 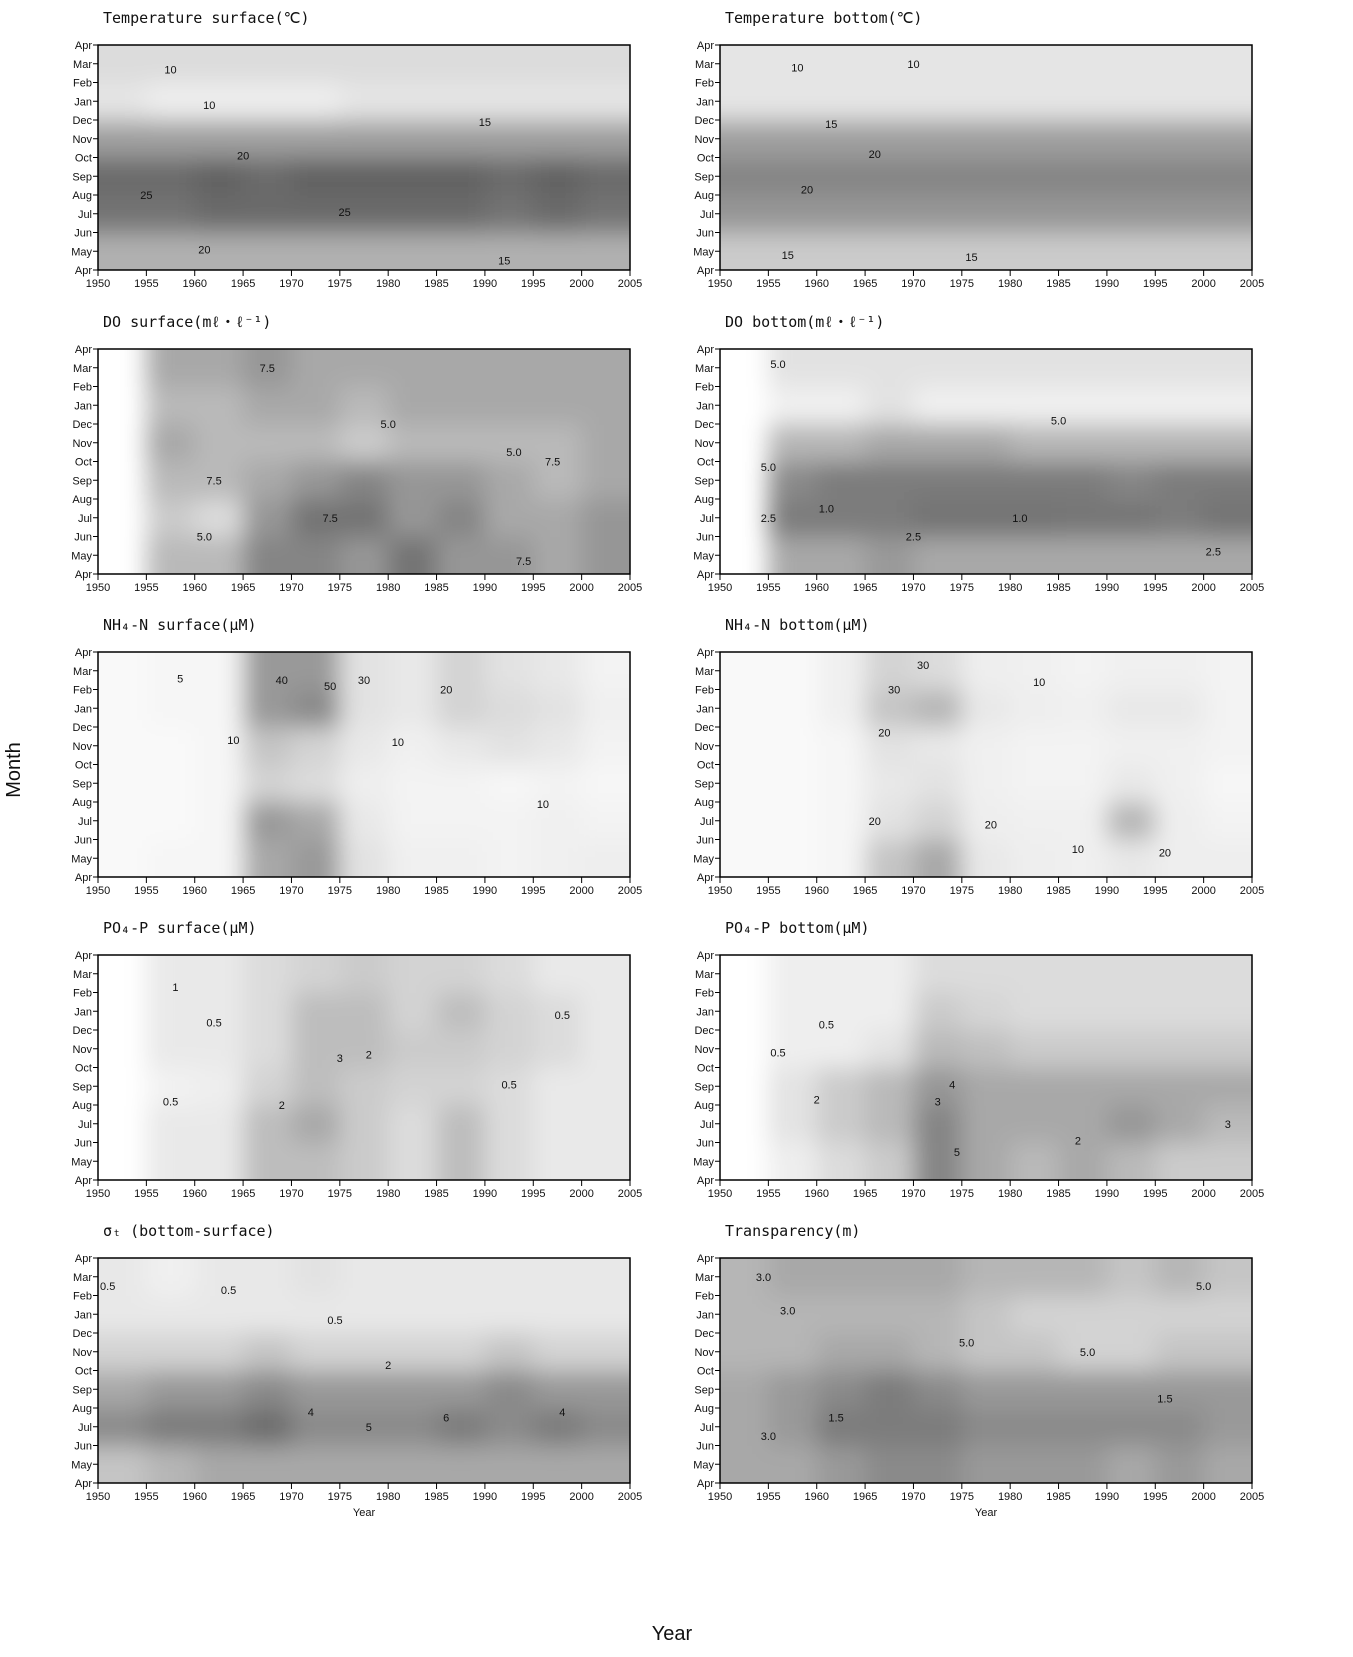 What do you see at coordinates (938, 1102) in the screenshot?
I see `contour-label: 3` at bounding box center [938, 1102].